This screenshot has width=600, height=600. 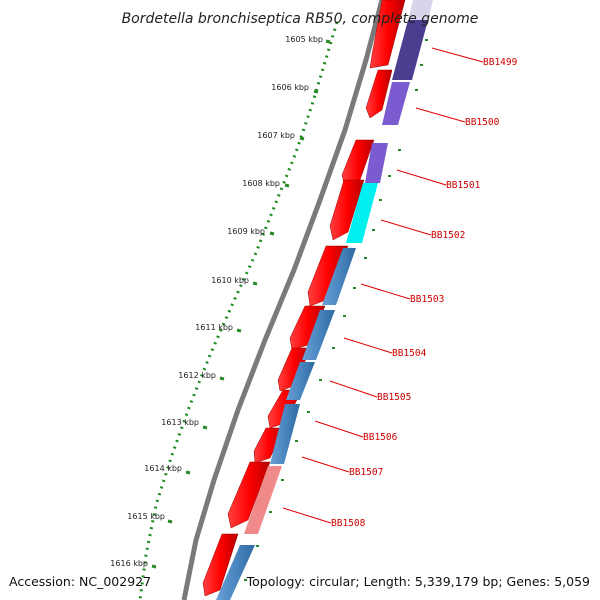 What do you see at coordinates (500, 62) in the screenshot?
I see `gene-label: BB1499` at bounding box center [500, 62].